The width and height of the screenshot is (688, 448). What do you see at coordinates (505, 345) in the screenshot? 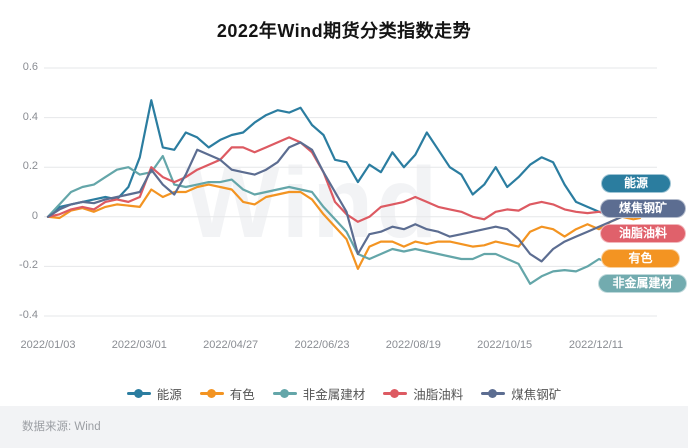
I see `x-axis-tick-label: 2022/10/15` at bounding box center [505, 345].